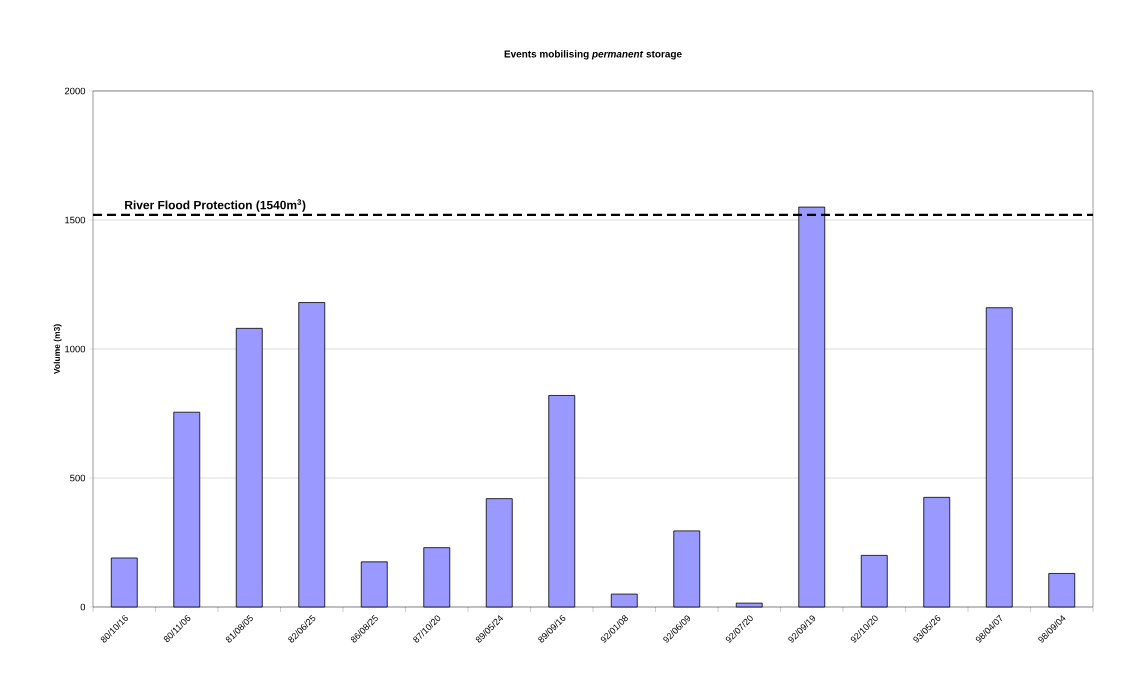  I want to click on y-tick-label: 500, so click(78, 478).